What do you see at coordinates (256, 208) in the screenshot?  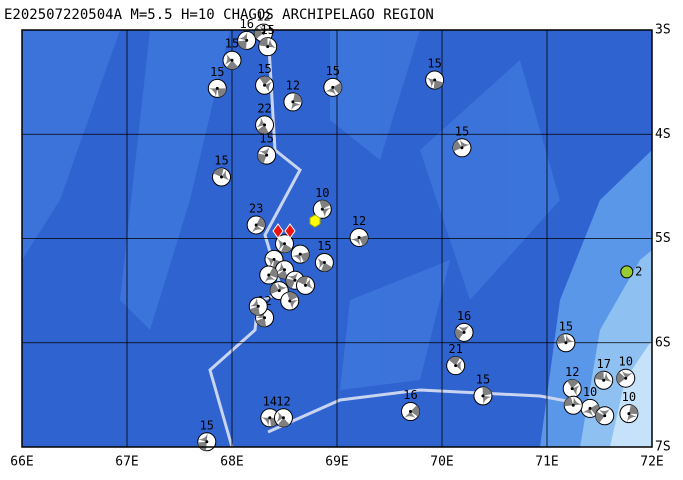 I see `depth-label: 23` at bounding box center [256, 208].